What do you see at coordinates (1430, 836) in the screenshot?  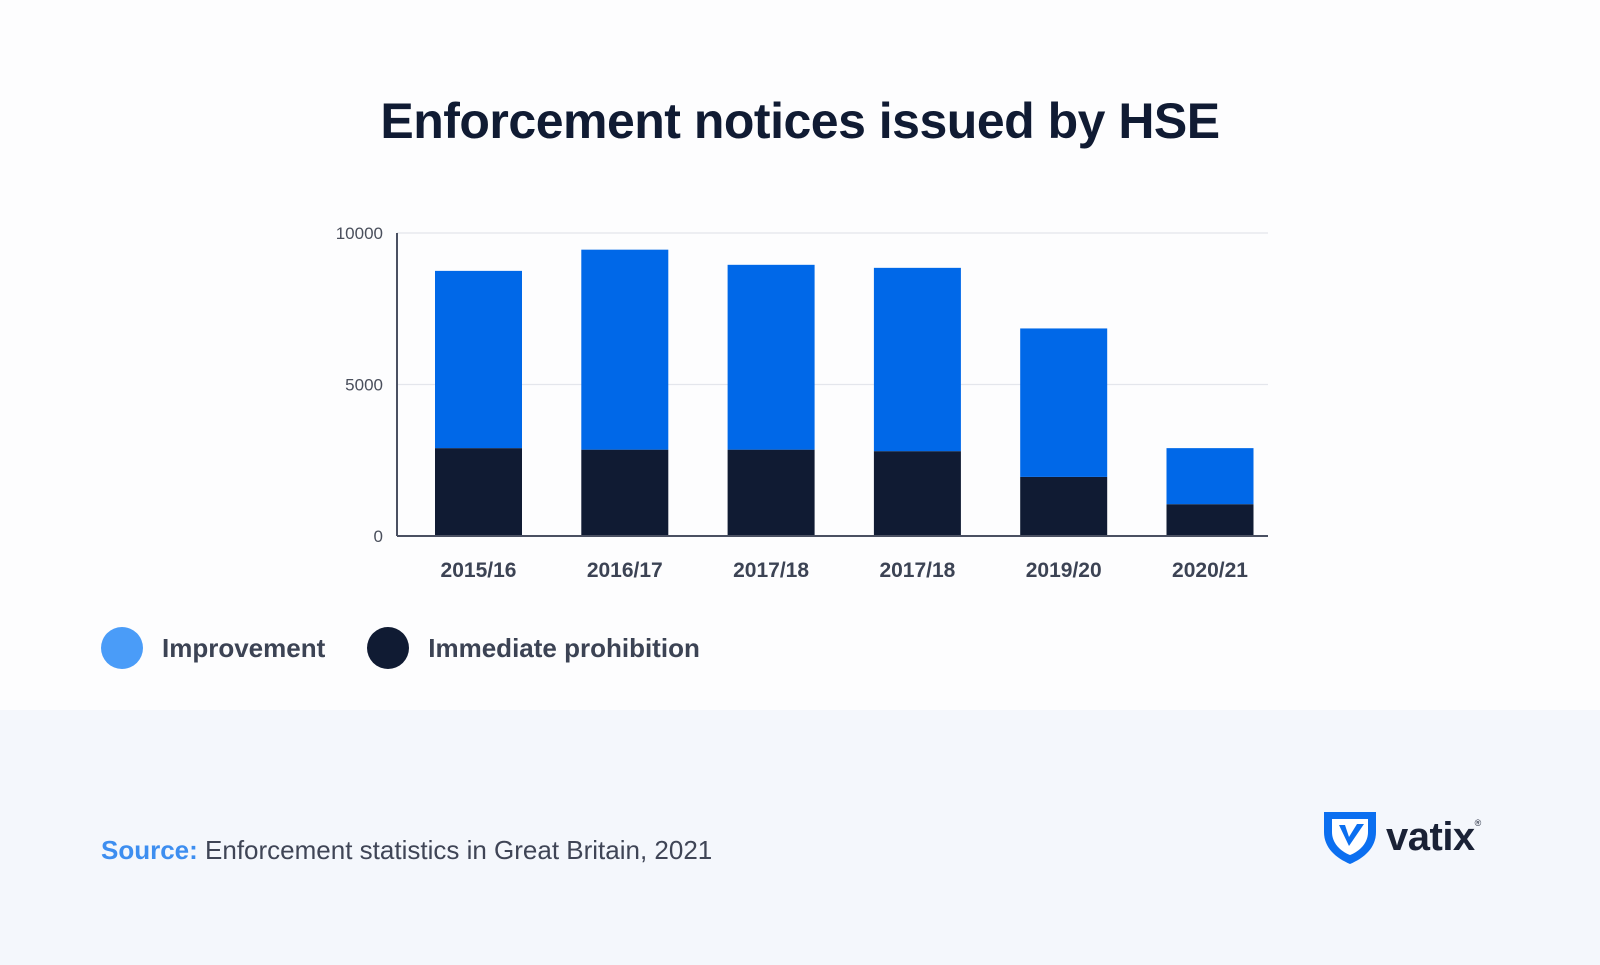 I see `logo-wordmark: vatix` at bounding box center [1430, 836].